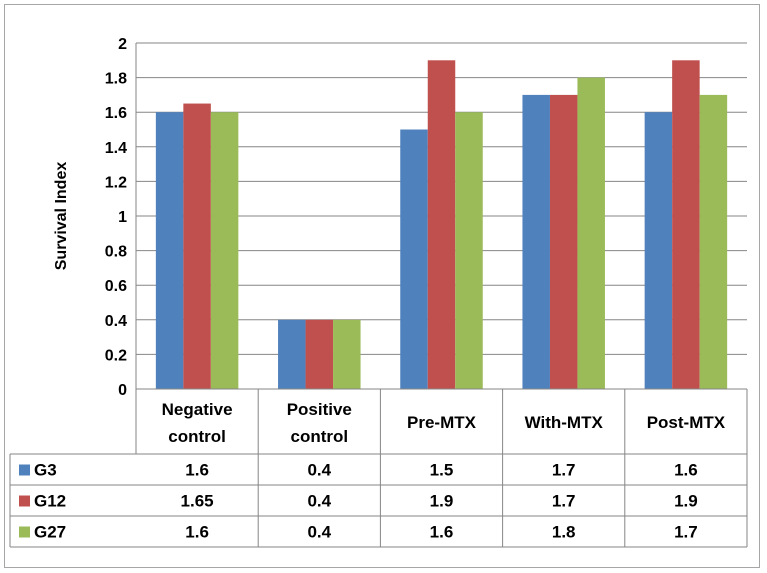  What do you see at coordinates (116, 182) in the screenshot?
I see `y-tick-label: 1.2` at bounding box center [116, 182].